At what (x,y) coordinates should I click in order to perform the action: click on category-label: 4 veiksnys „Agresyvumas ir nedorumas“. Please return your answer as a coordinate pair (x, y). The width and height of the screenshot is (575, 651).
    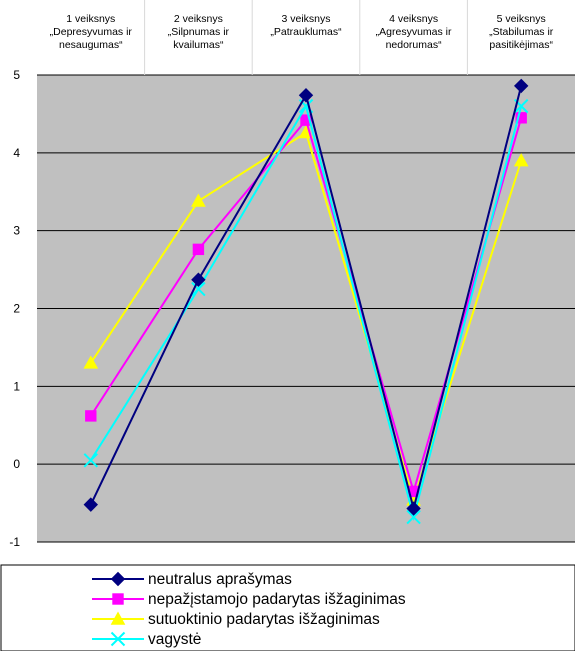
    Looking at the image, I should click on (414, 32).